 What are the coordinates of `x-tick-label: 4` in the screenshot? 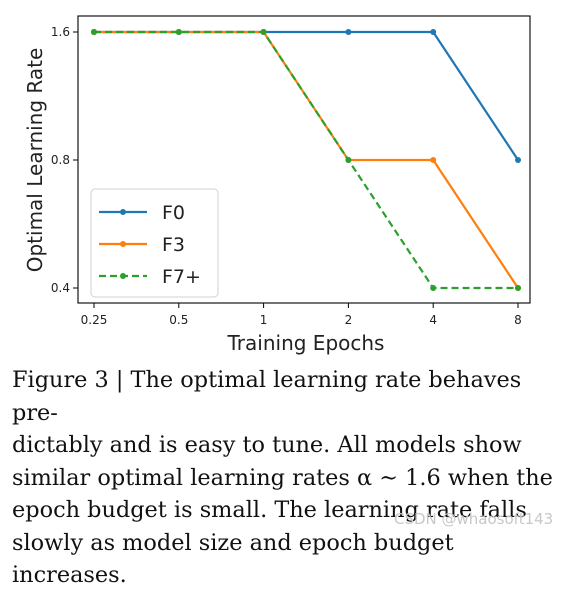 It's located at (433, 320).